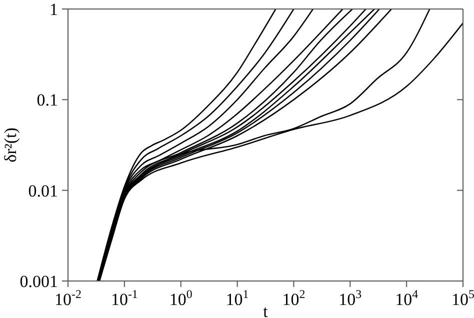 Image resolution: width=474 pixels, height=318 pixels. What do you see at coordinates (406, 298) in the screenshot?
I see `x-tick-label: 10$^{4}$` at bounding box center [406, 298].